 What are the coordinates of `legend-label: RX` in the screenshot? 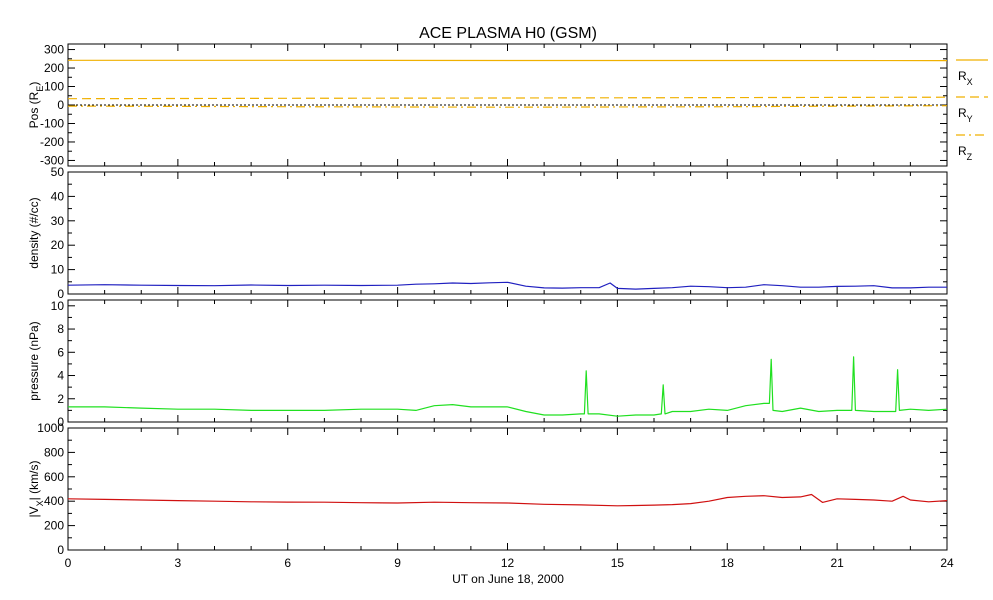 It's located at (965, 78).